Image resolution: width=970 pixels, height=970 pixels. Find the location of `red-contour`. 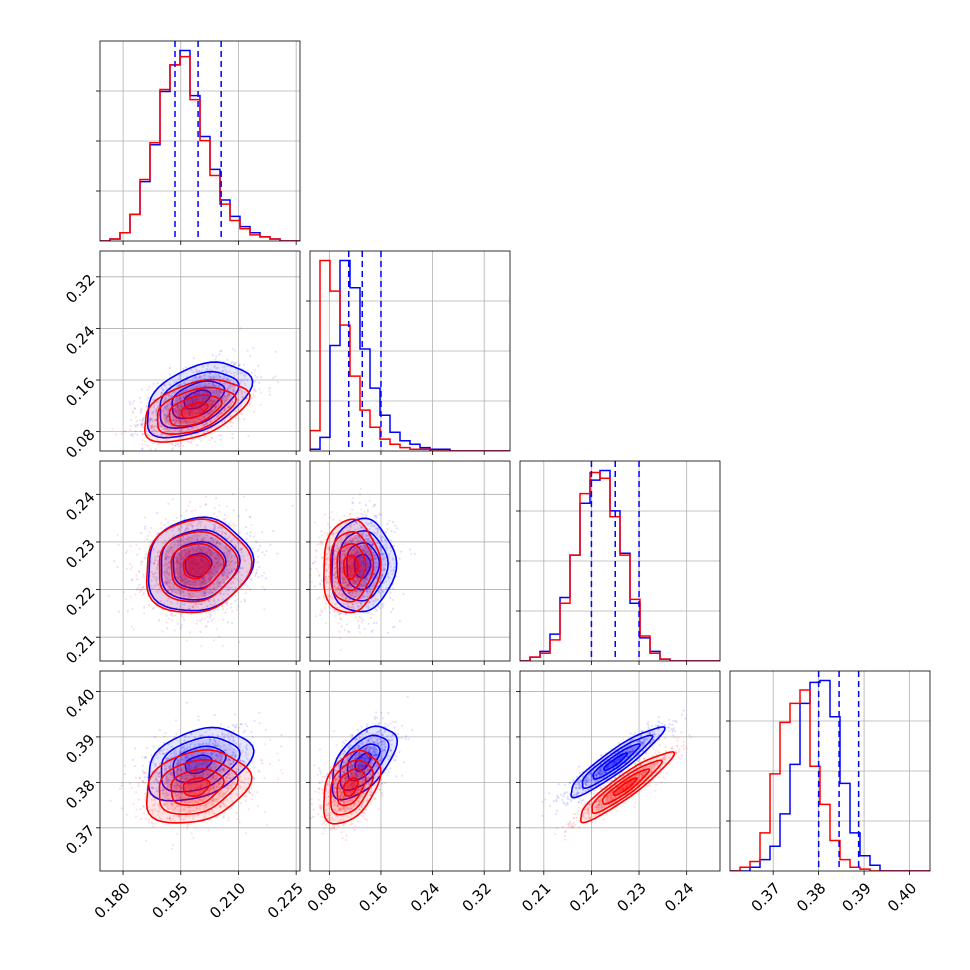

red-contour is located at coordinates (194, 410).